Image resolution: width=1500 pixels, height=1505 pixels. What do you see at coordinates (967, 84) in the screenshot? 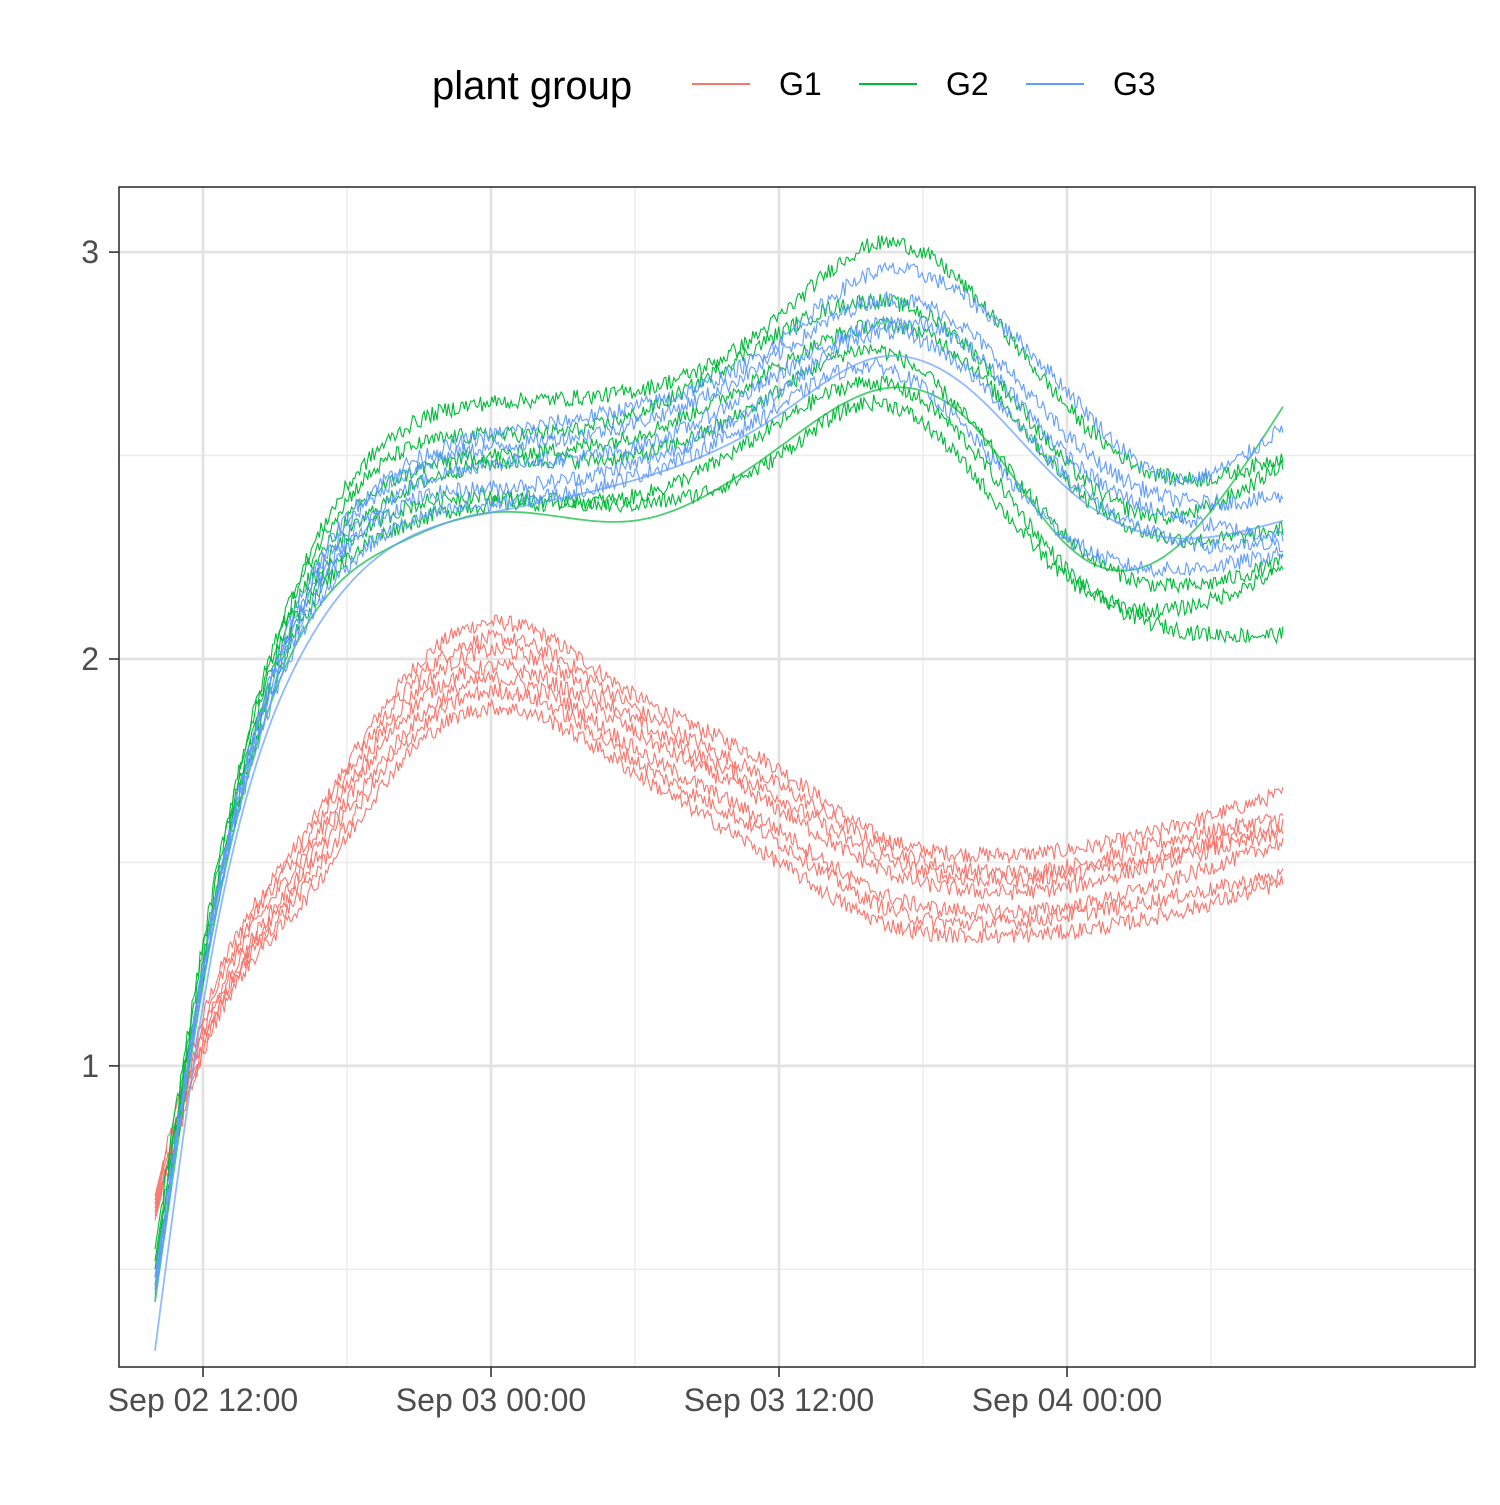
I see `legend-label: G2` at bounding box center [967, 84].